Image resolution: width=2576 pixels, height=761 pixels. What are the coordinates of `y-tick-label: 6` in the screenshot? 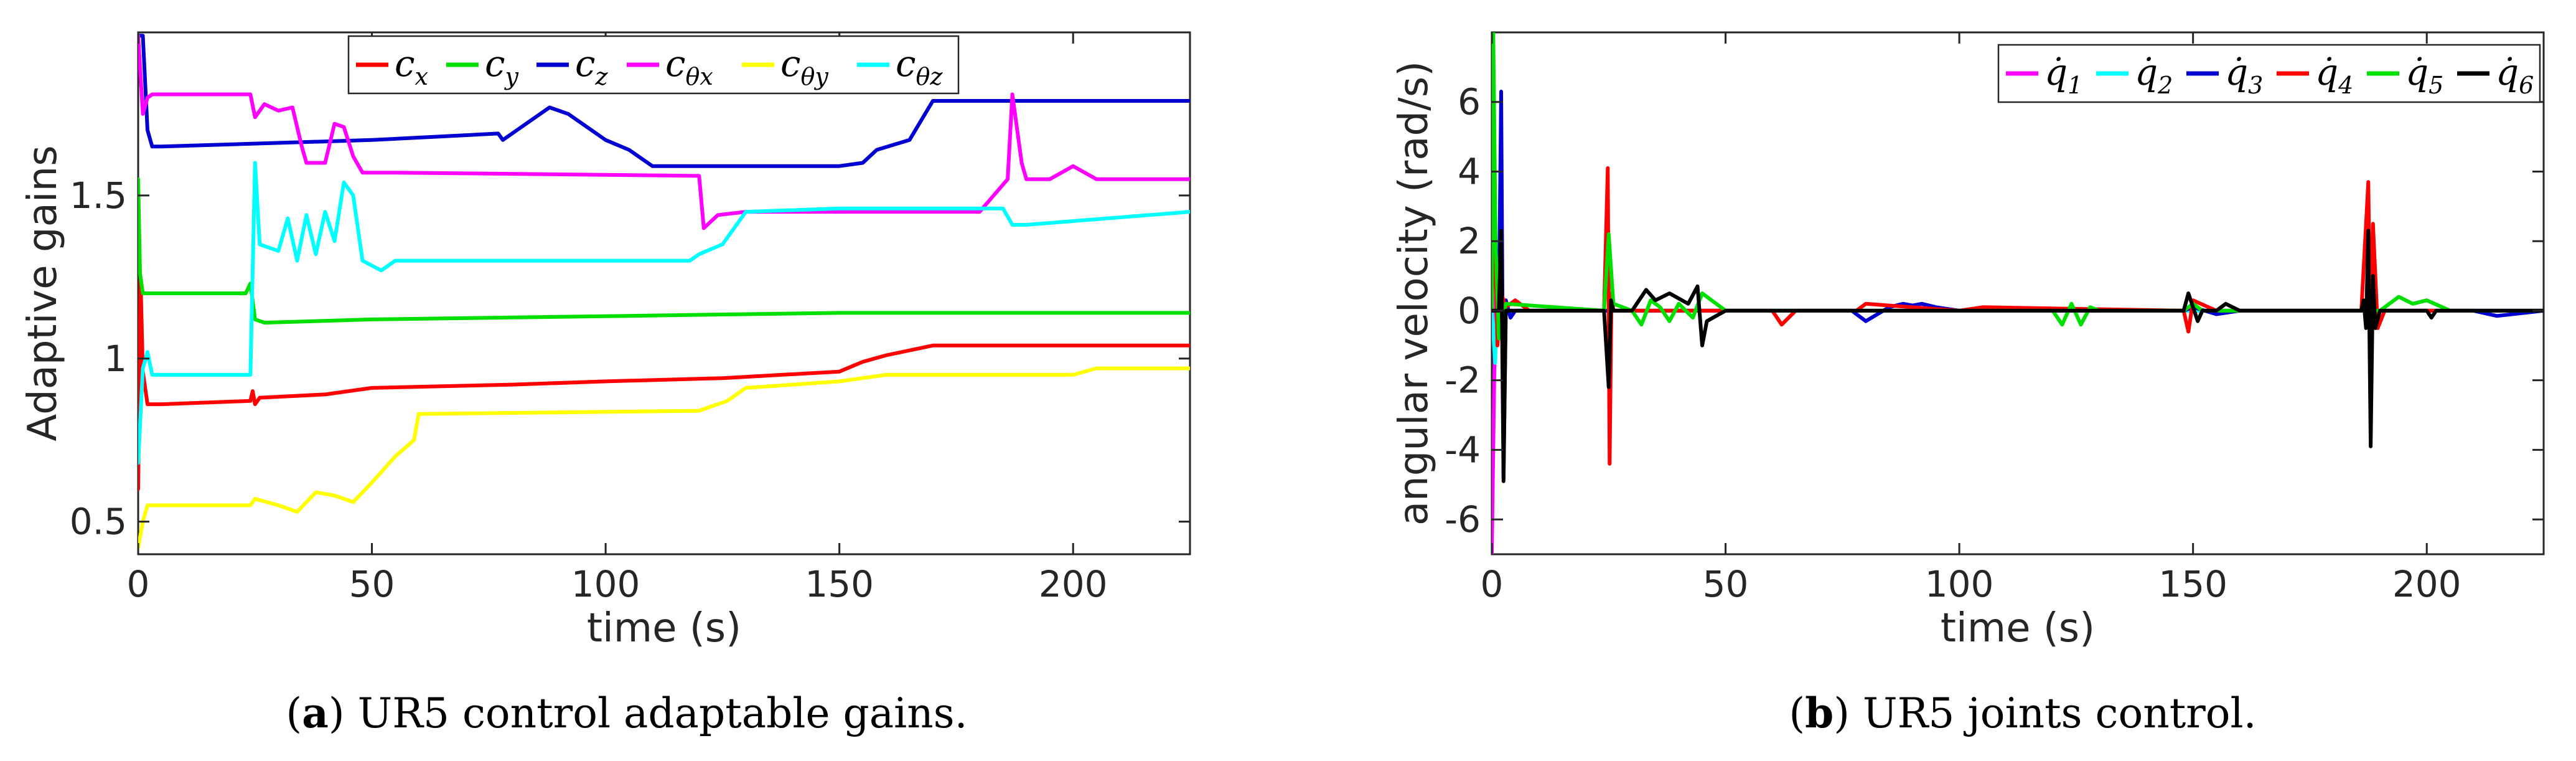 It's located at (1469, 102).